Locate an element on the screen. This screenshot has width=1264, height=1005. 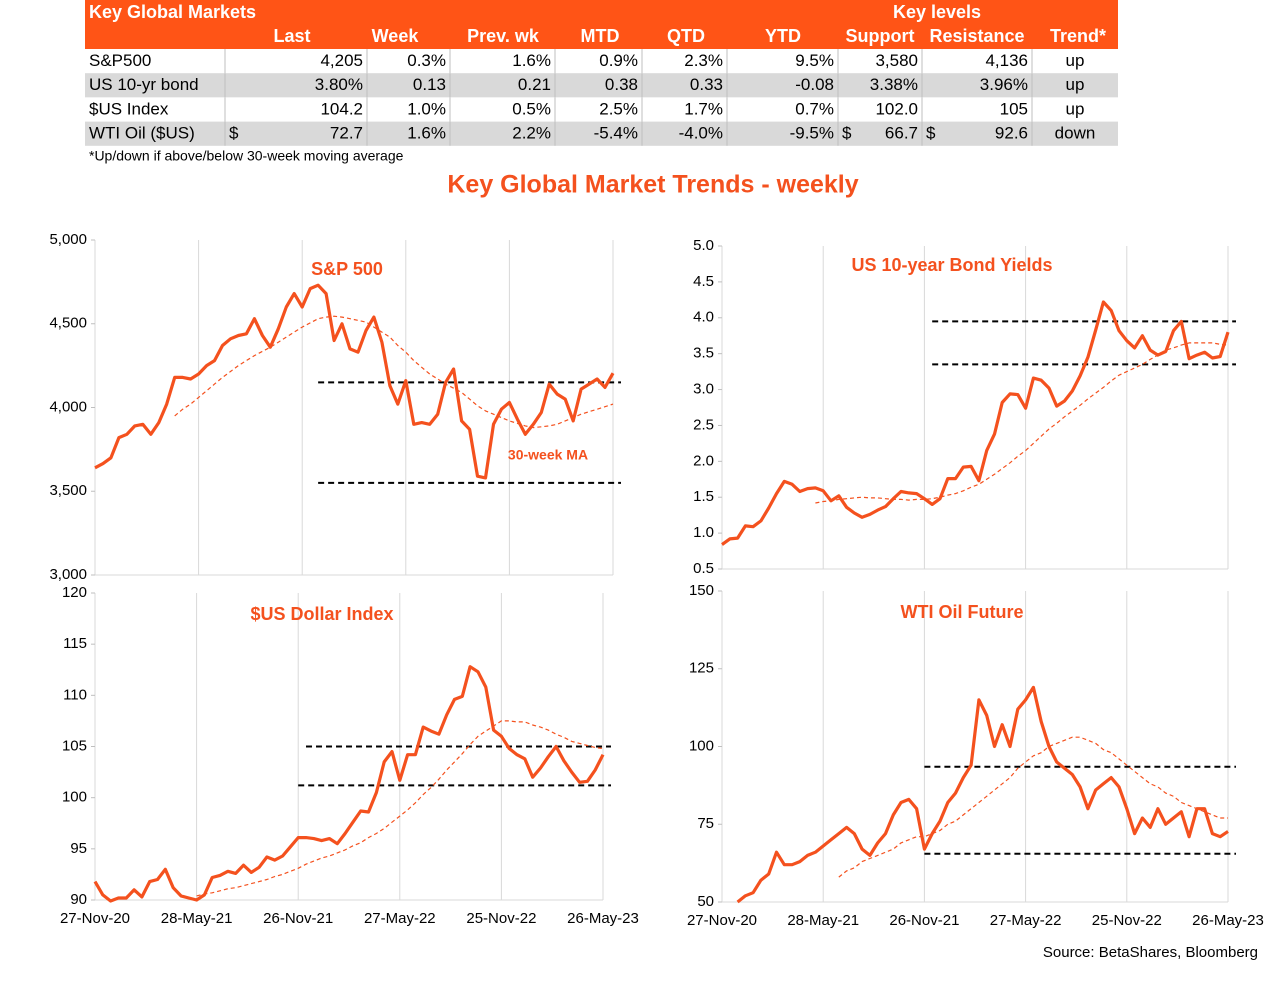
cell: 102.0 is located at coordinates (896, 108).